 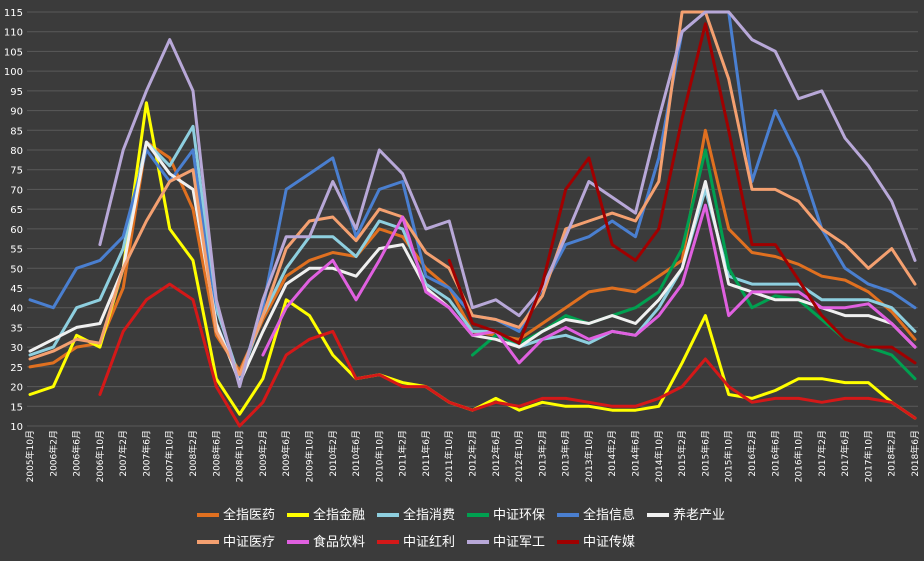 I want to click on legend-label: 食品饮料, so click(x=339, y=542).